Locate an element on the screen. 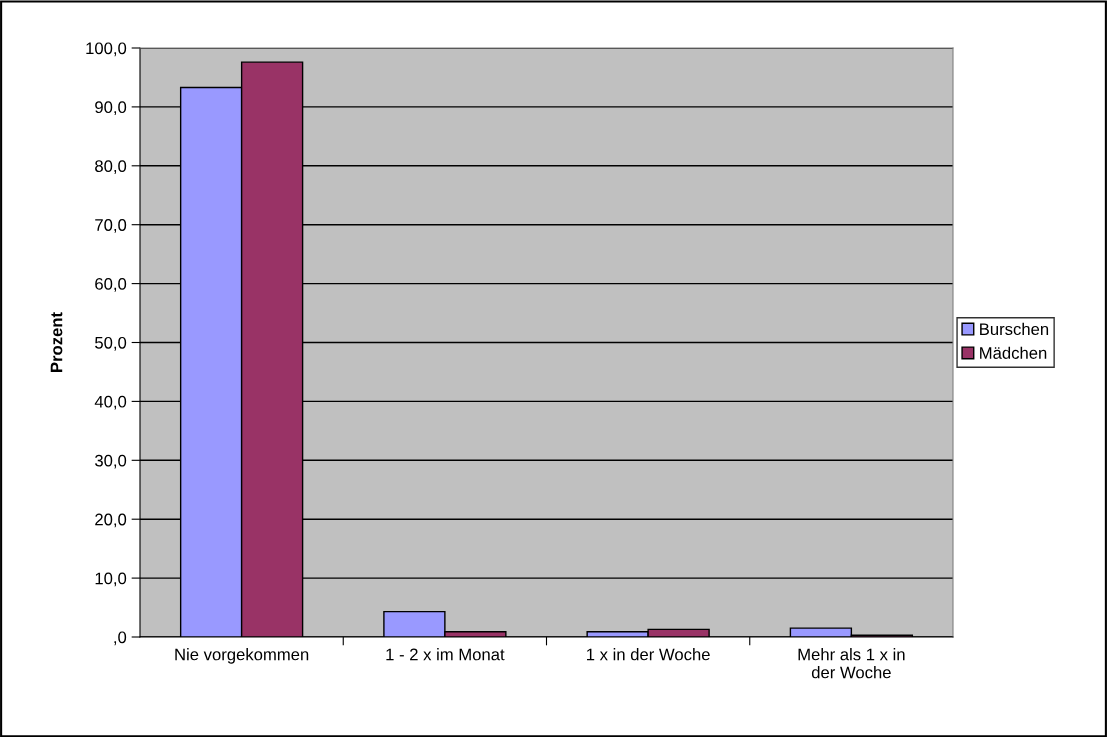 The width and height of the screenshot is (1107, 737). x-tick-label: 1 x in der Woche is located at coordinates (648, 654).